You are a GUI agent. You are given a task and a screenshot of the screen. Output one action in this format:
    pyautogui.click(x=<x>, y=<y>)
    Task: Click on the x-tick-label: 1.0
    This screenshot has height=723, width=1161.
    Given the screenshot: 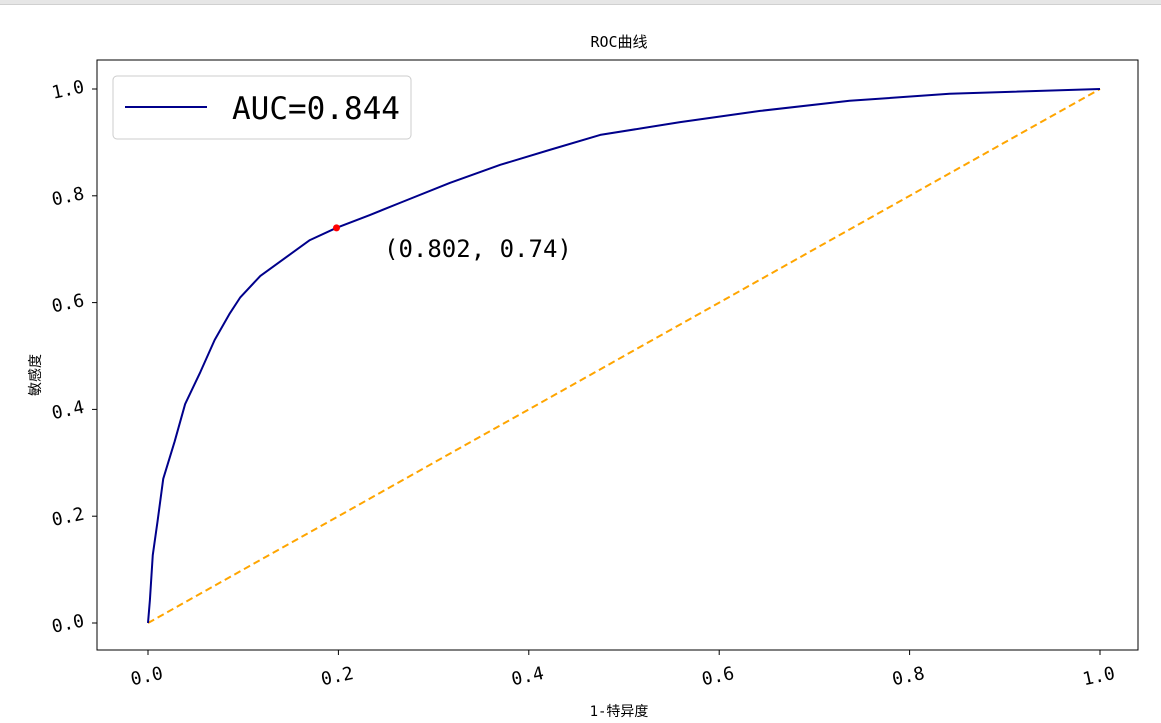 What is the action you would take?
    pyautogui.click(x=1099, y=676)
    